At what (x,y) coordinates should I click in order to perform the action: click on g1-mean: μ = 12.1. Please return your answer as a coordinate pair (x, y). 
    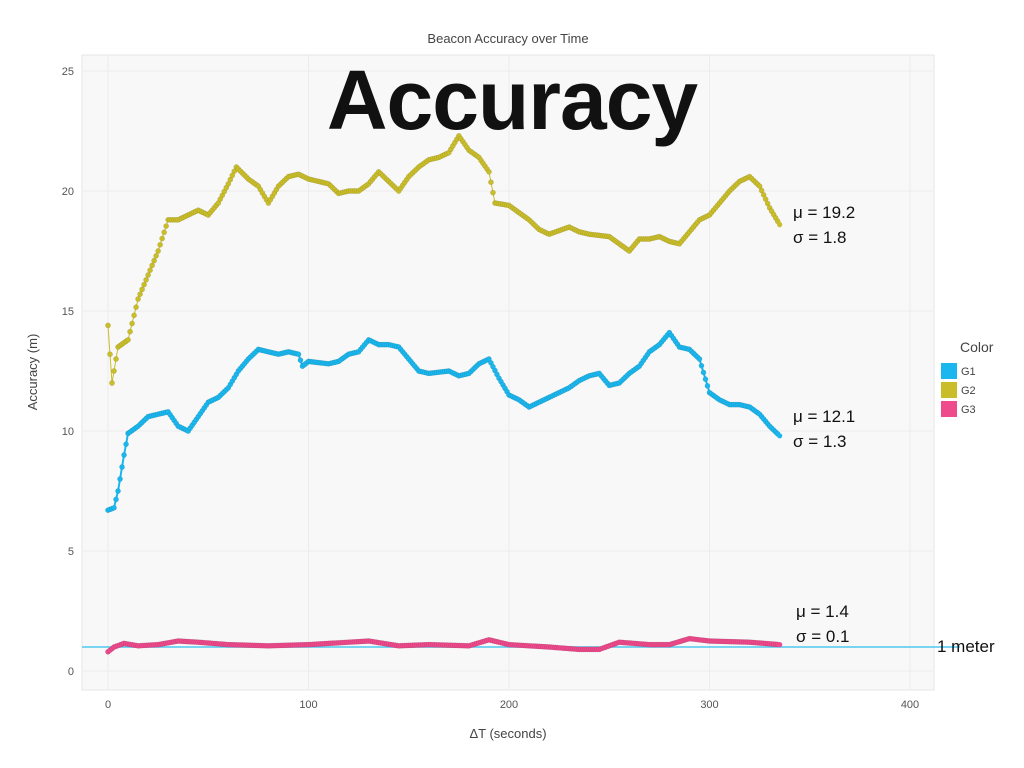
    Looking at the image, I should click on (824, 416).